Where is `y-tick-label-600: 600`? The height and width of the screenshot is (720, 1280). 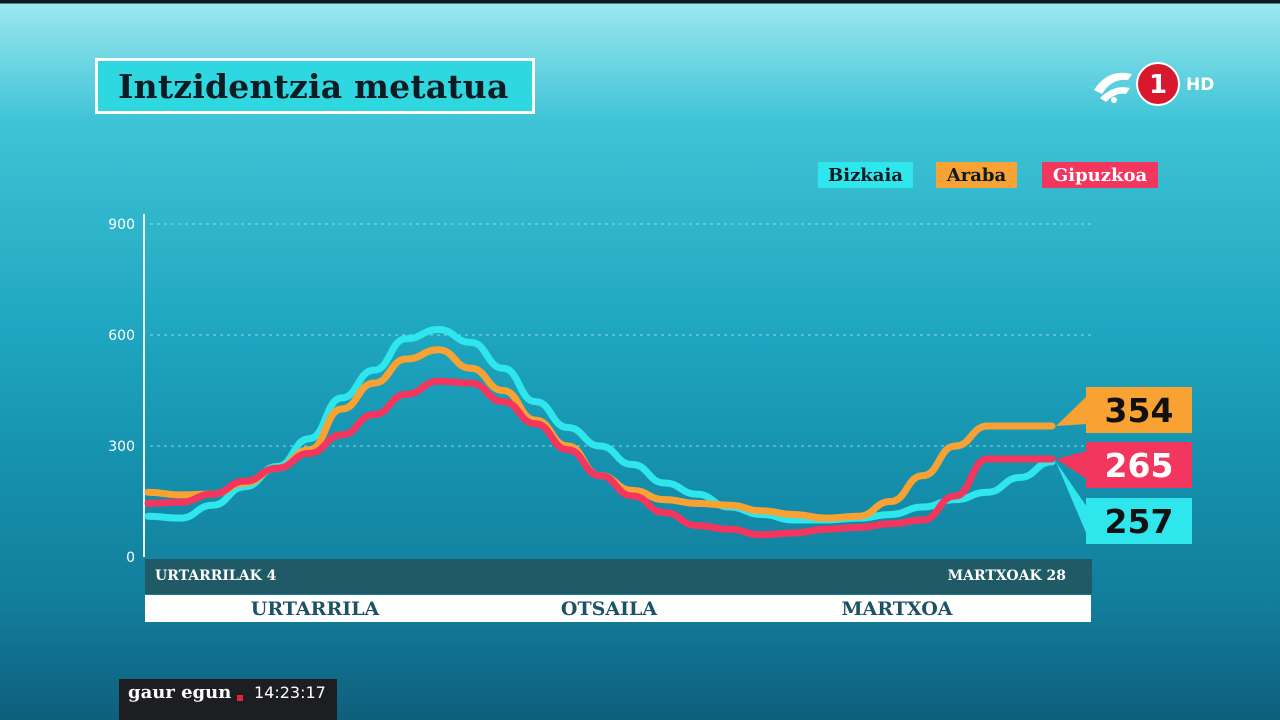 y-tick-label-600: 600 is located at coordinates (121, 336).